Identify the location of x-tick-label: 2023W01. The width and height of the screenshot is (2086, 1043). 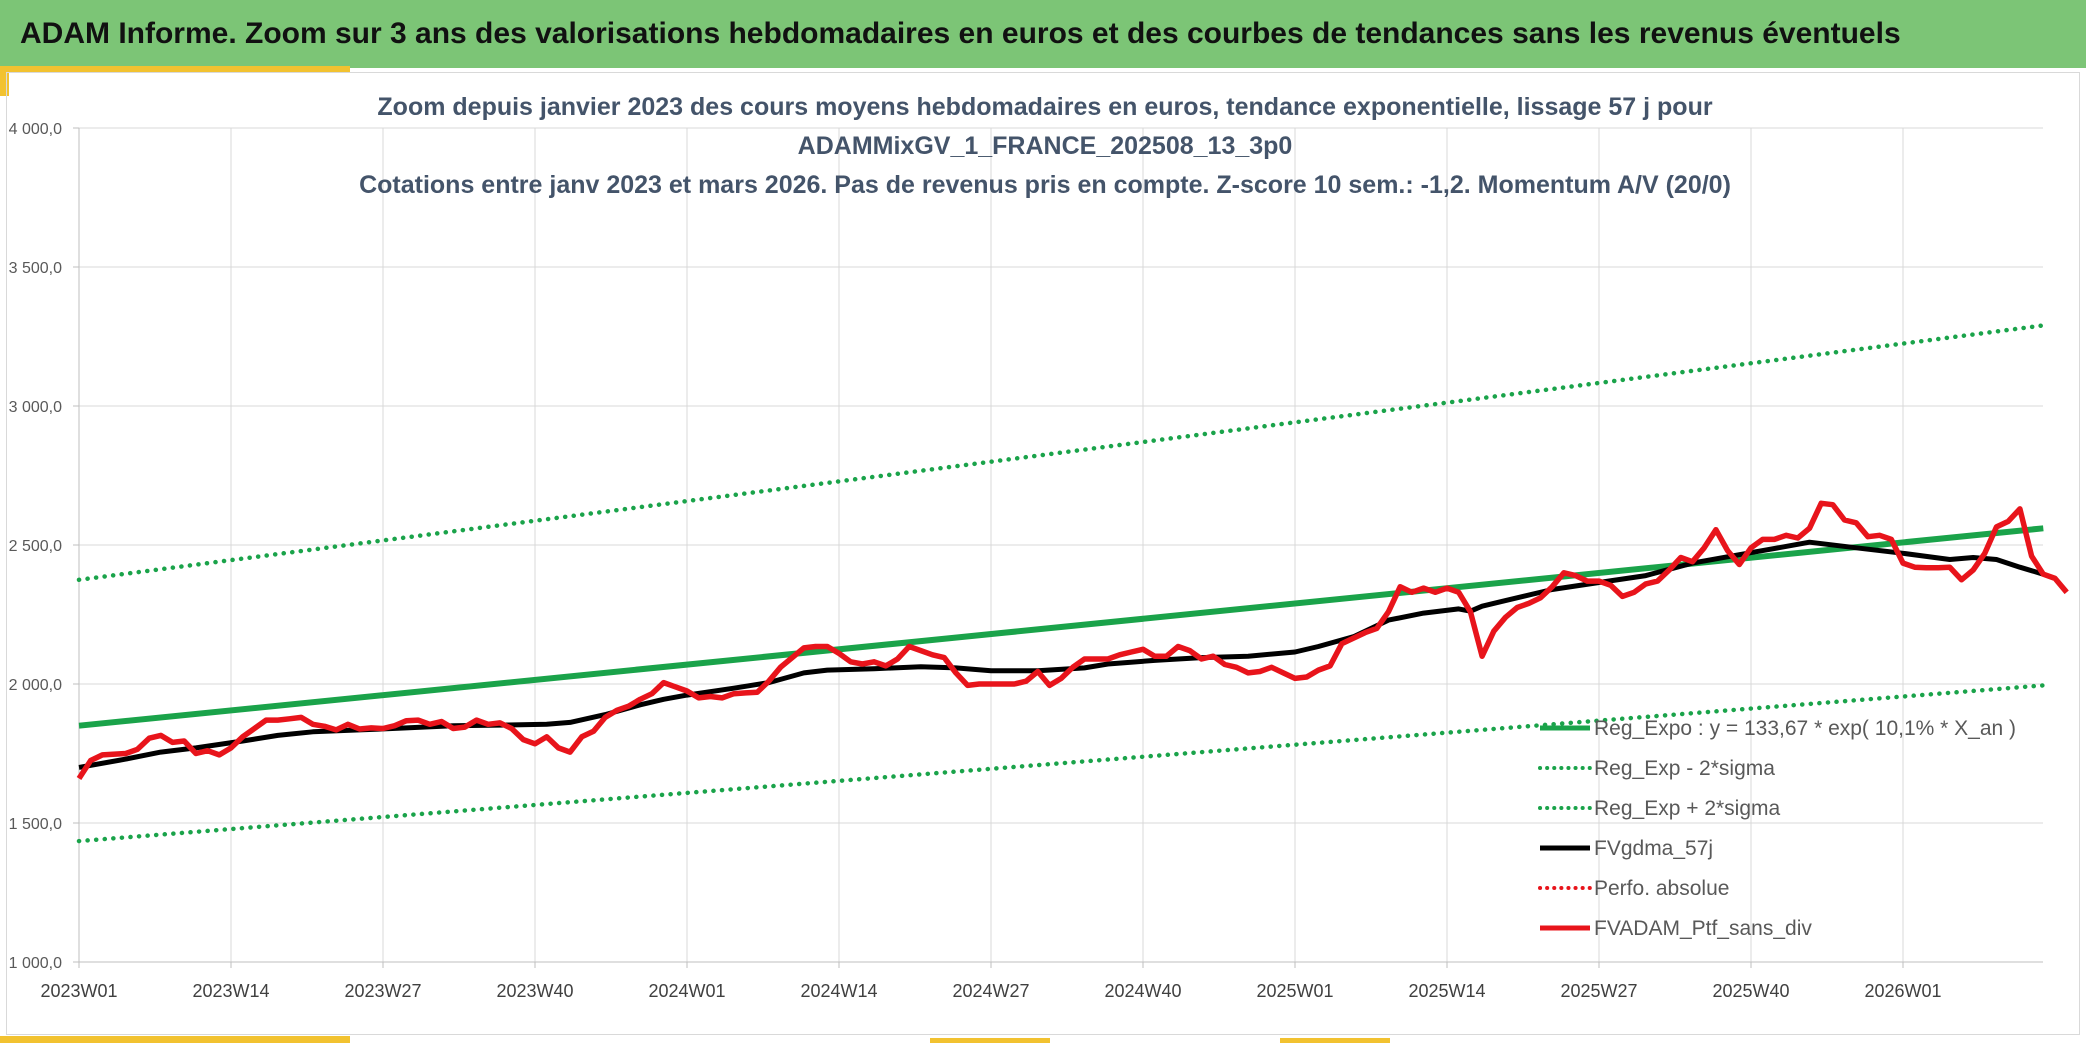
(78, 991).